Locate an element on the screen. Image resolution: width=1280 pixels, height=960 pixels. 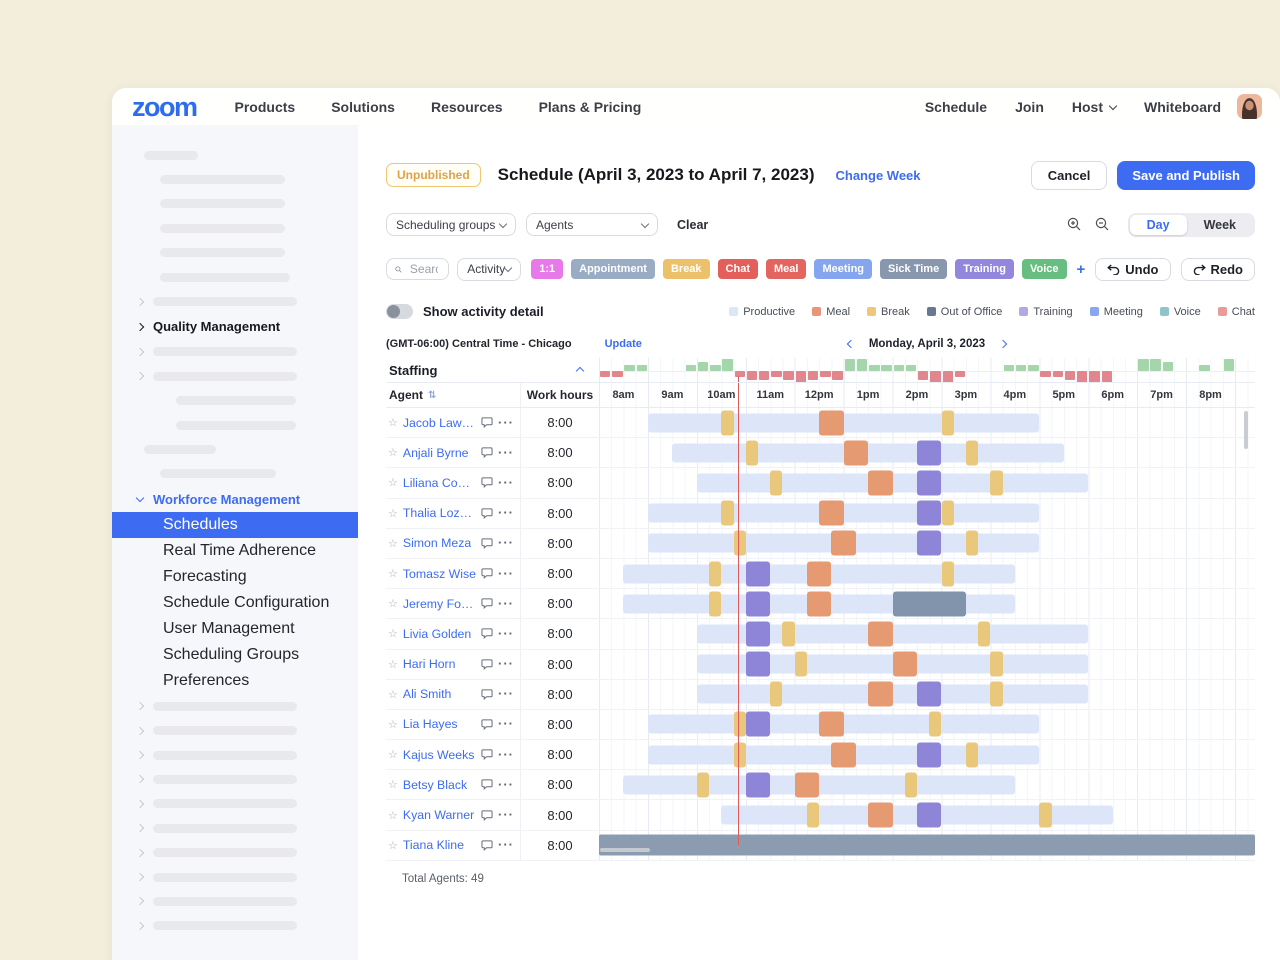
vertical-scrollbar is located at coordinates (1246, 430).